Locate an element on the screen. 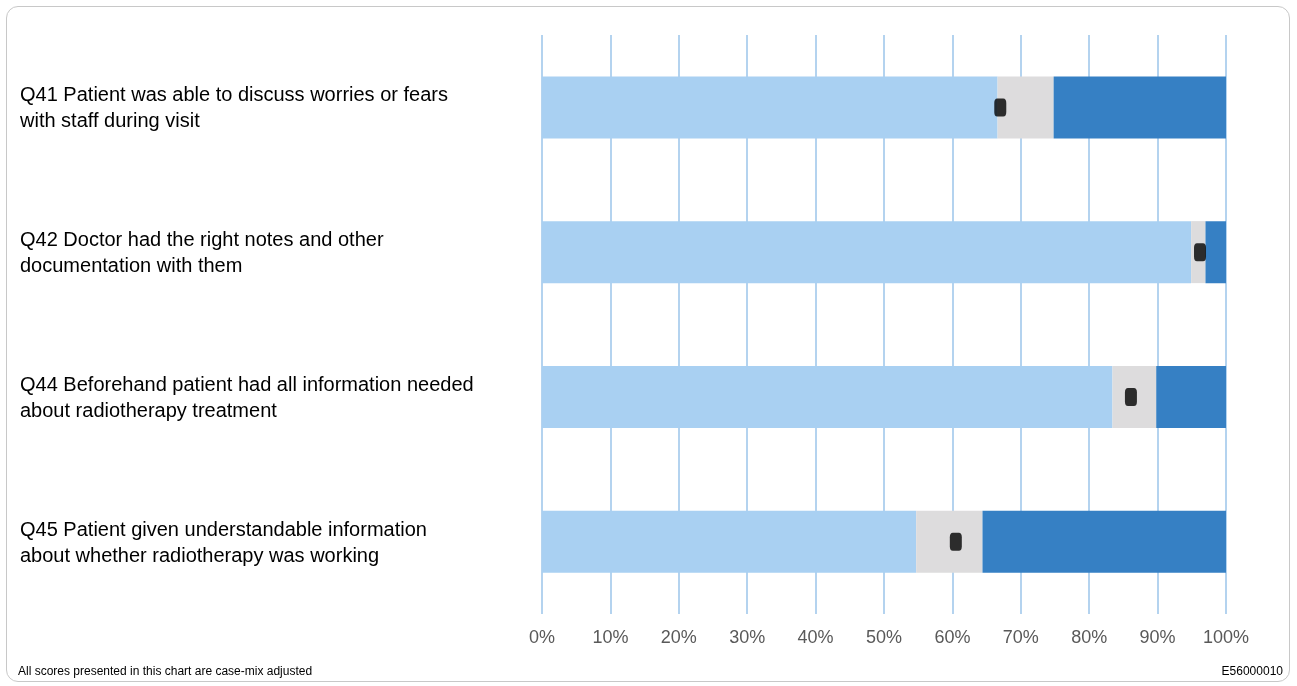 This screenshot has height=686, width=1297. x-tick-label: 90% is located at coordinates (1157, 637).